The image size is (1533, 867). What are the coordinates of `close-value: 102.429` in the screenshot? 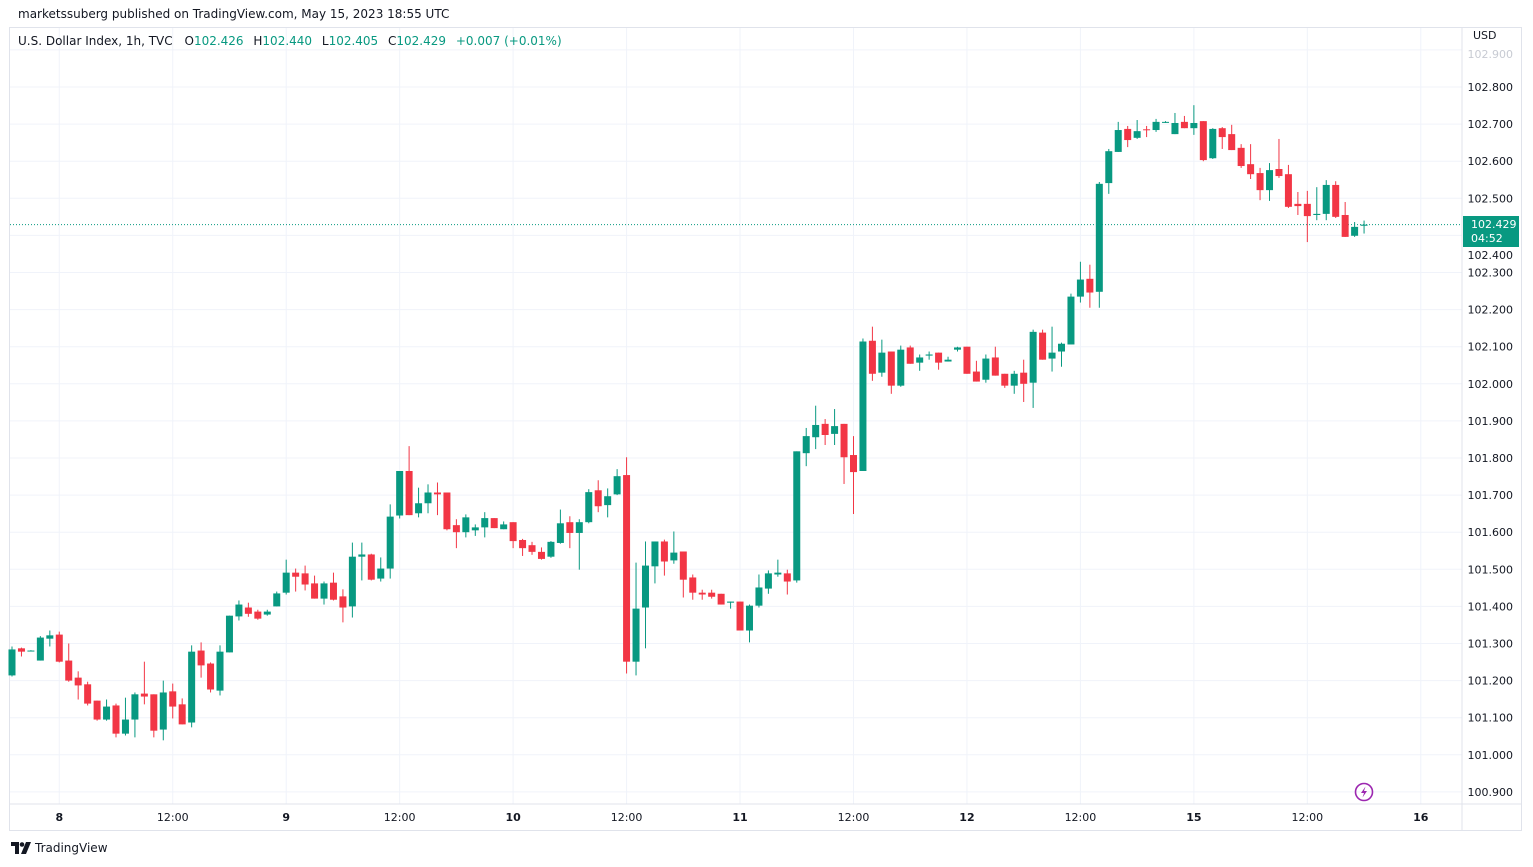 It's located at (421, 41).